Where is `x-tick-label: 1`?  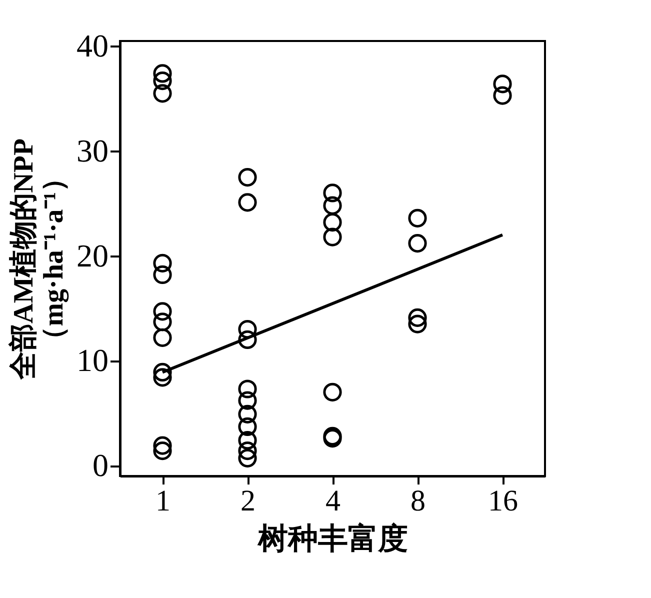
x-tick-label: 1 is located at coordinates (163, 501).